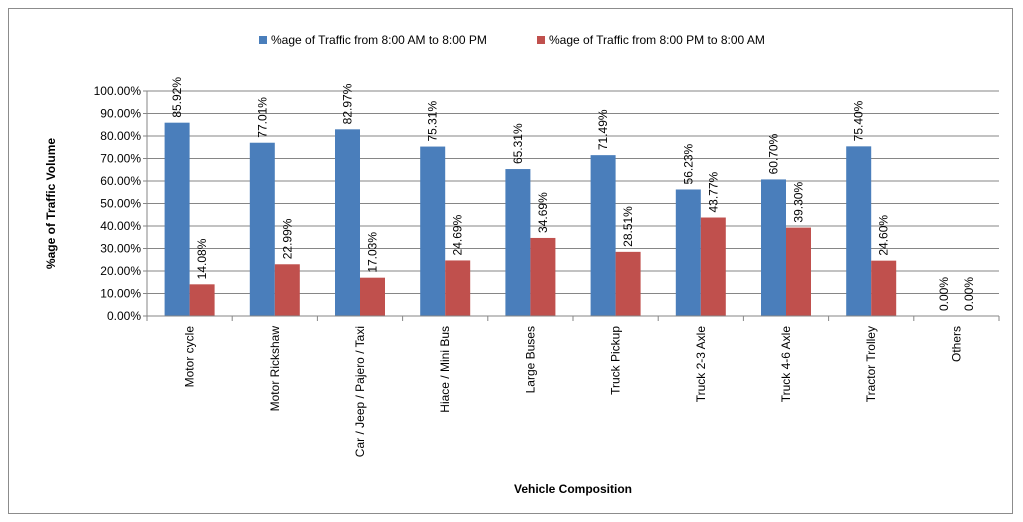 The image size is (1023, 522). Describe the element at coordinates (177, 97) in the screenshot. I see `data-label: 85.92%` at that location.